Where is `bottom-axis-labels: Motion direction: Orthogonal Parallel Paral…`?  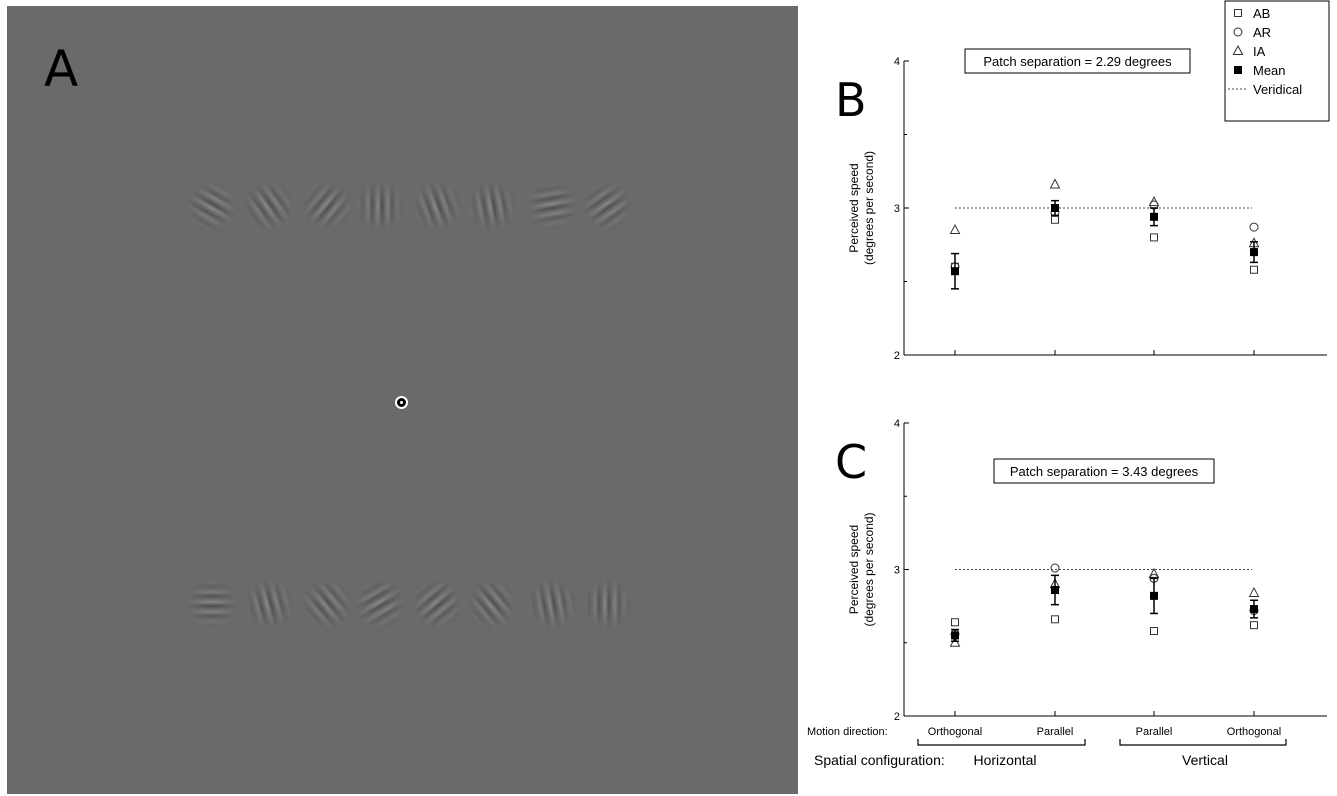
bottom-axis-labels: Motion direction: Orthogonal Parallel Paral… is located at coordinates (1047, 747).